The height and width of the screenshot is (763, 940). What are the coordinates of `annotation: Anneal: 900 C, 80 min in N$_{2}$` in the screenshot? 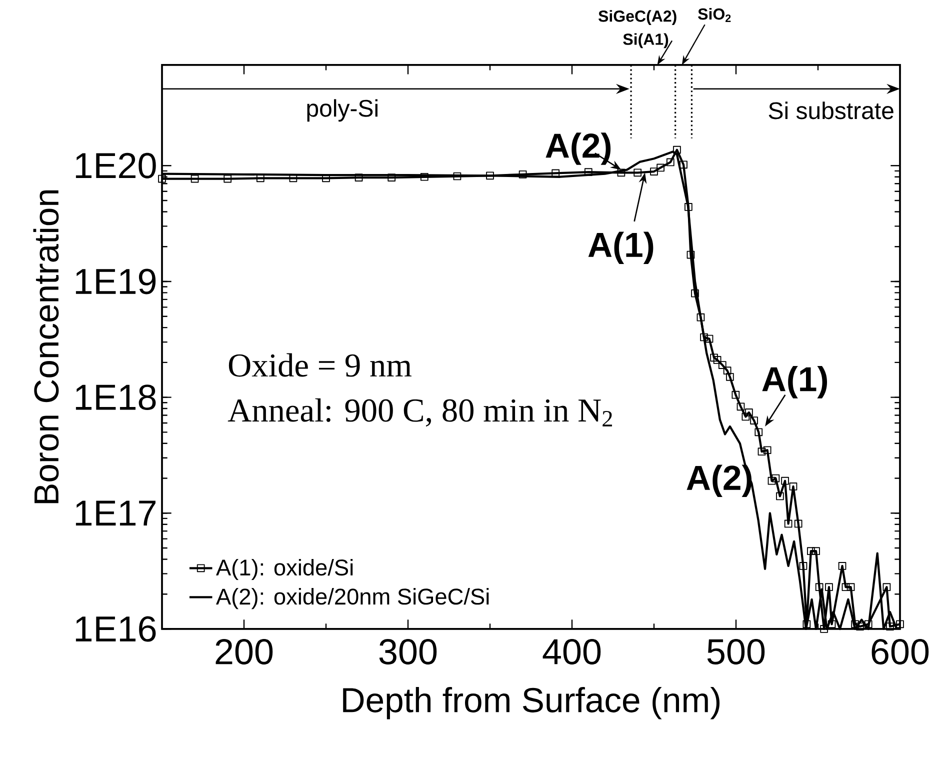 It's located at (420, 412).